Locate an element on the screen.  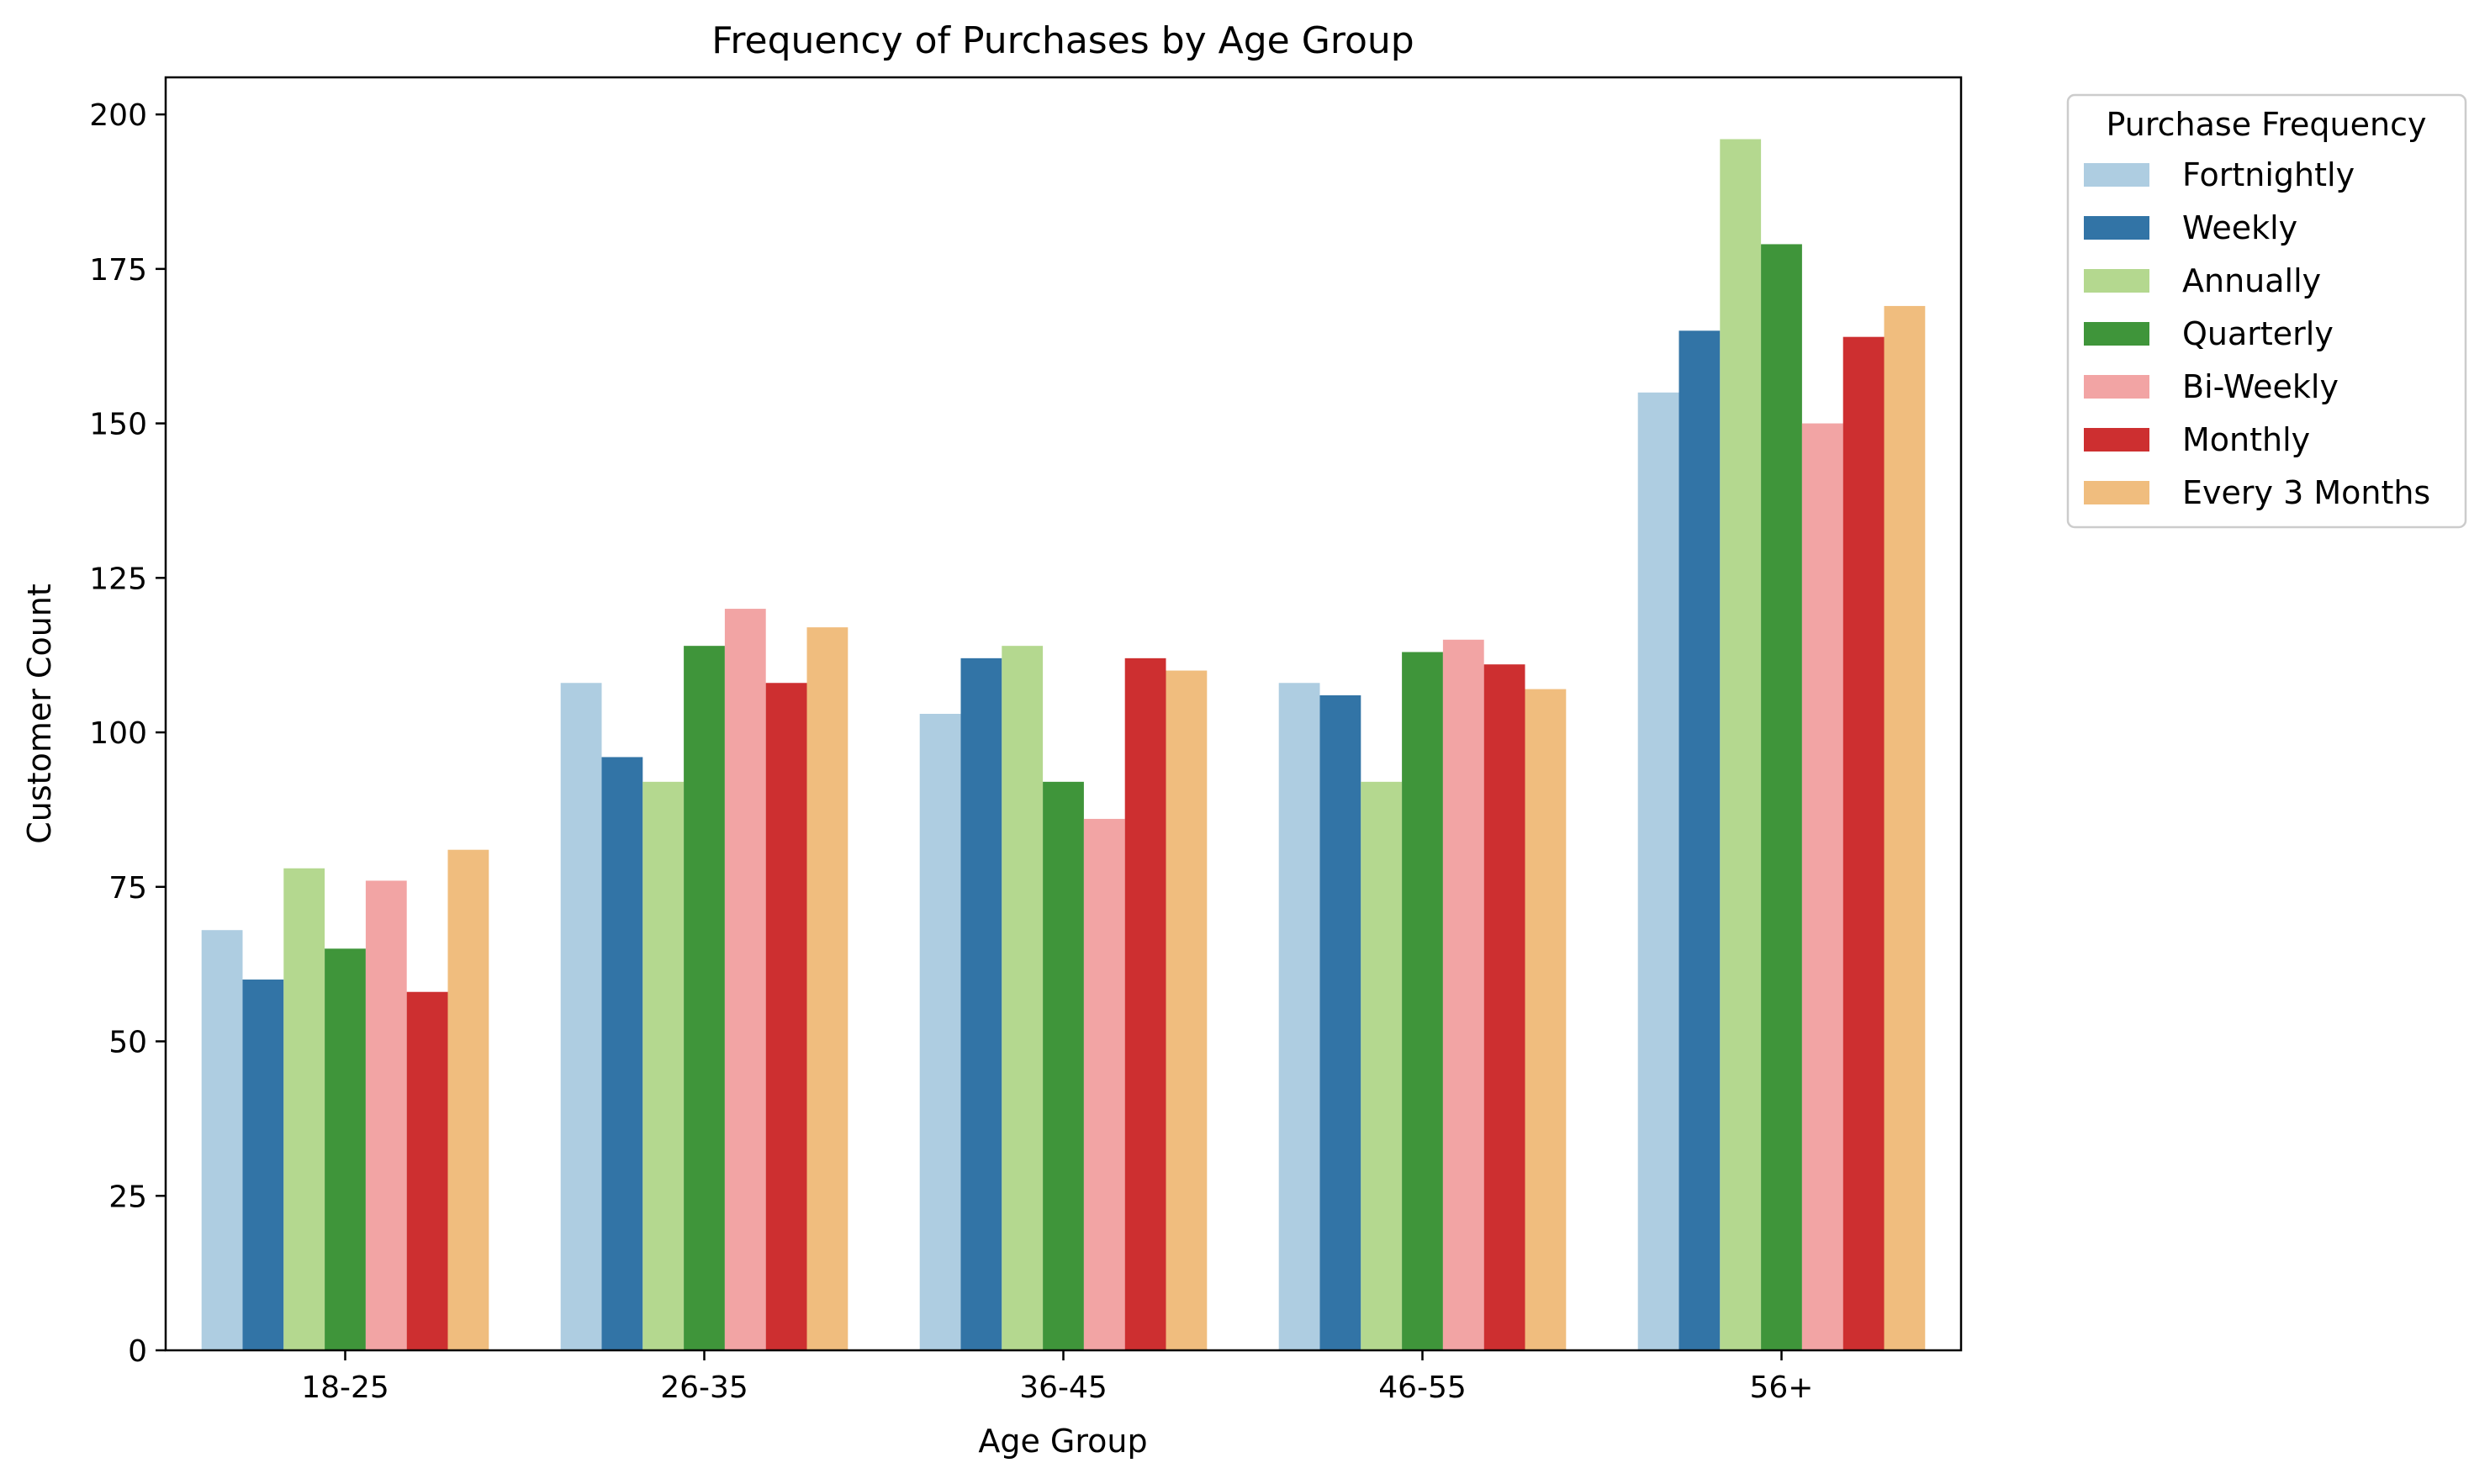
x-tick-label: 18-25 is located at coordinates (345, 1387).